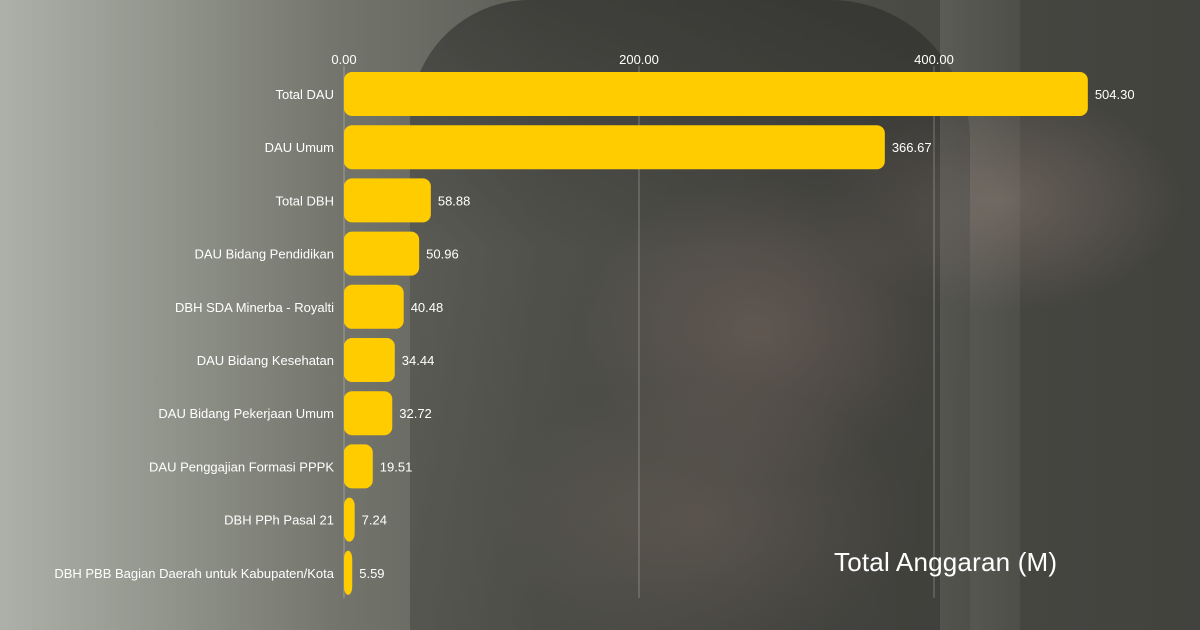 Image resolution: width=1200 pixels, height=630 pixels. Describe the element at coordinates (946, 562) in the screenshot. I see `chart-title: Total Anggaran (M)` at that location.